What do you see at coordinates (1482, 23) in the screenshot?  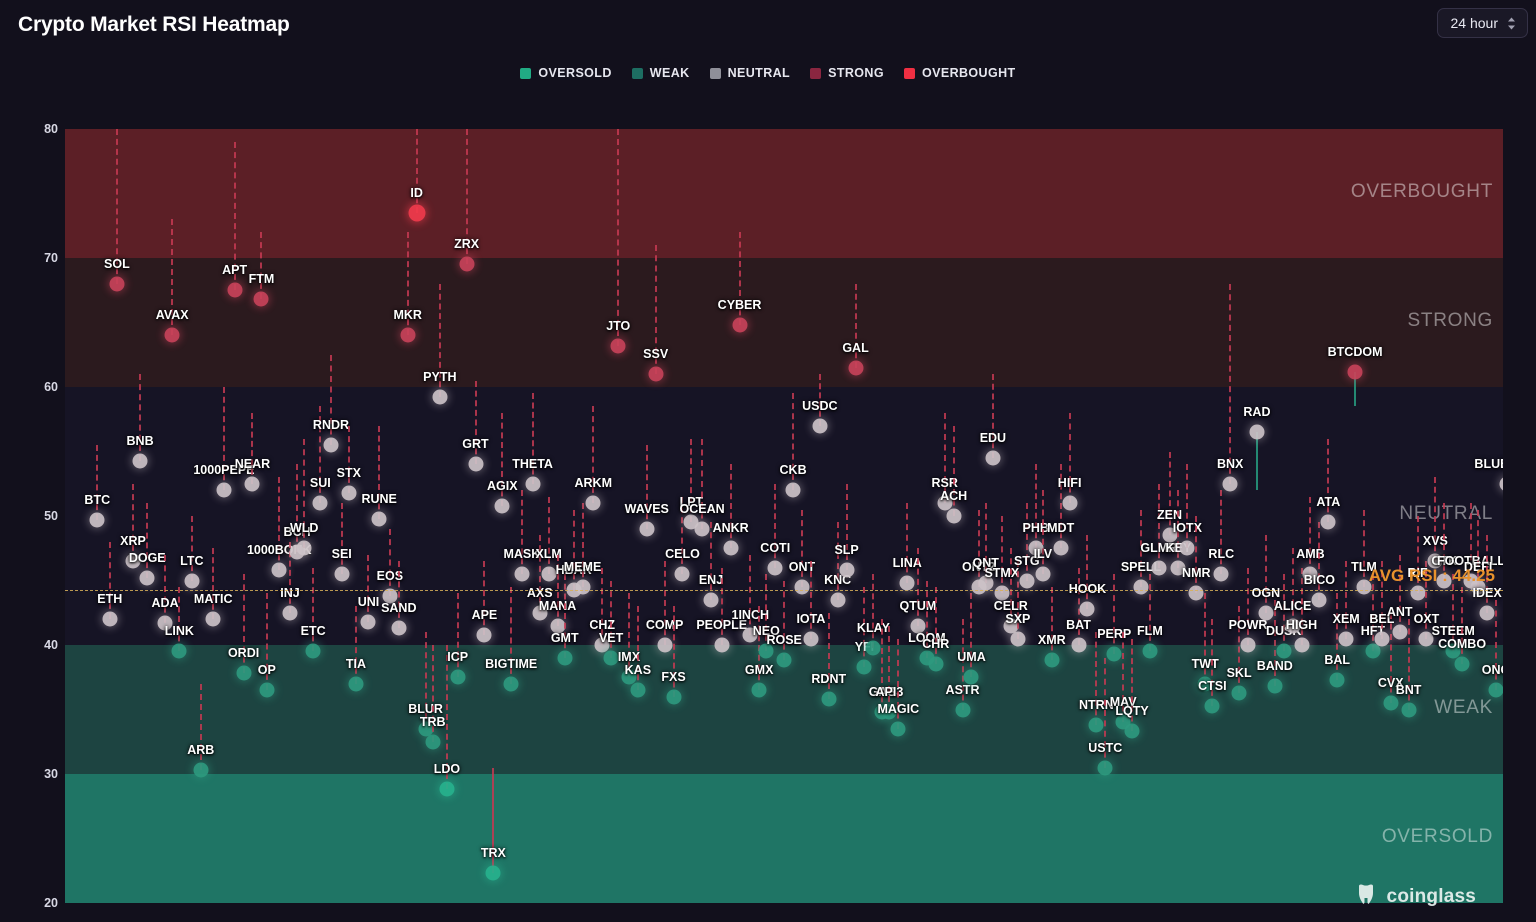 I see `timeframe-select: 24 hour` at bounding box center [1482, 23].